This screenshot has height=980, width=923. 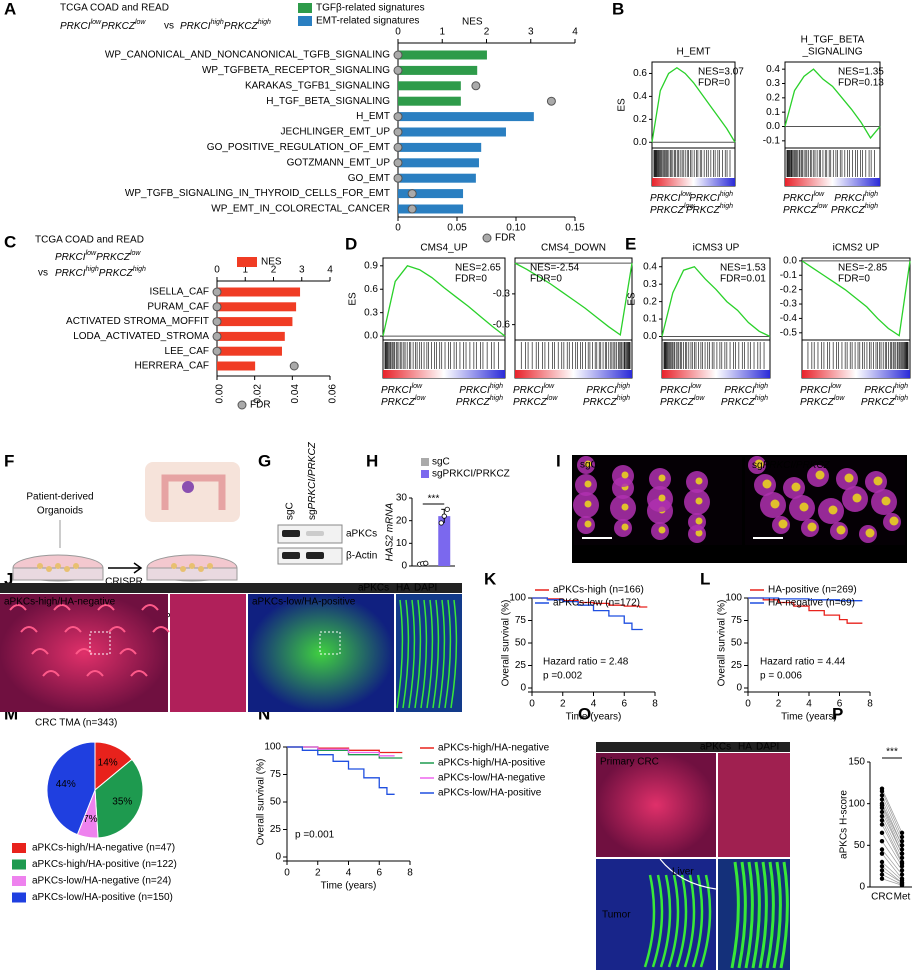 I want to click on panel-letter: D, so click(x=351, y=243).